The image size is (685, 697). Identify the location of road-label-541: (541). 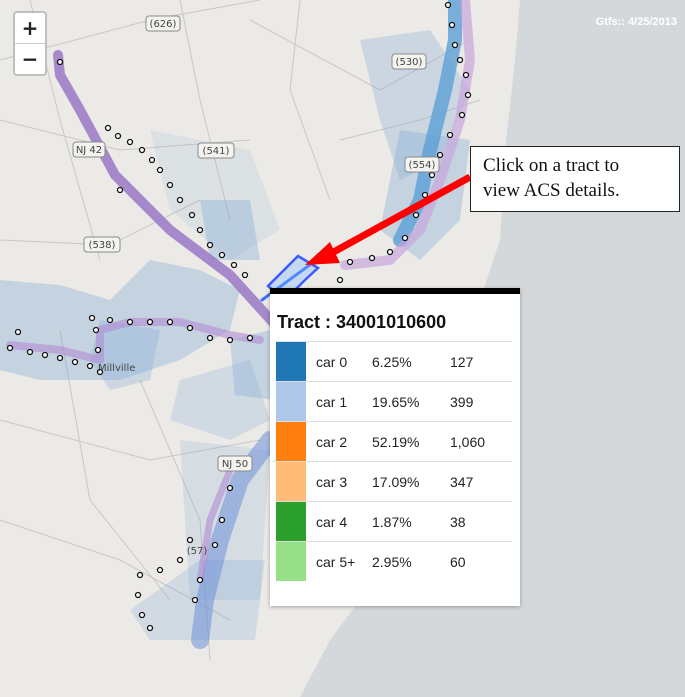
(216, 151).